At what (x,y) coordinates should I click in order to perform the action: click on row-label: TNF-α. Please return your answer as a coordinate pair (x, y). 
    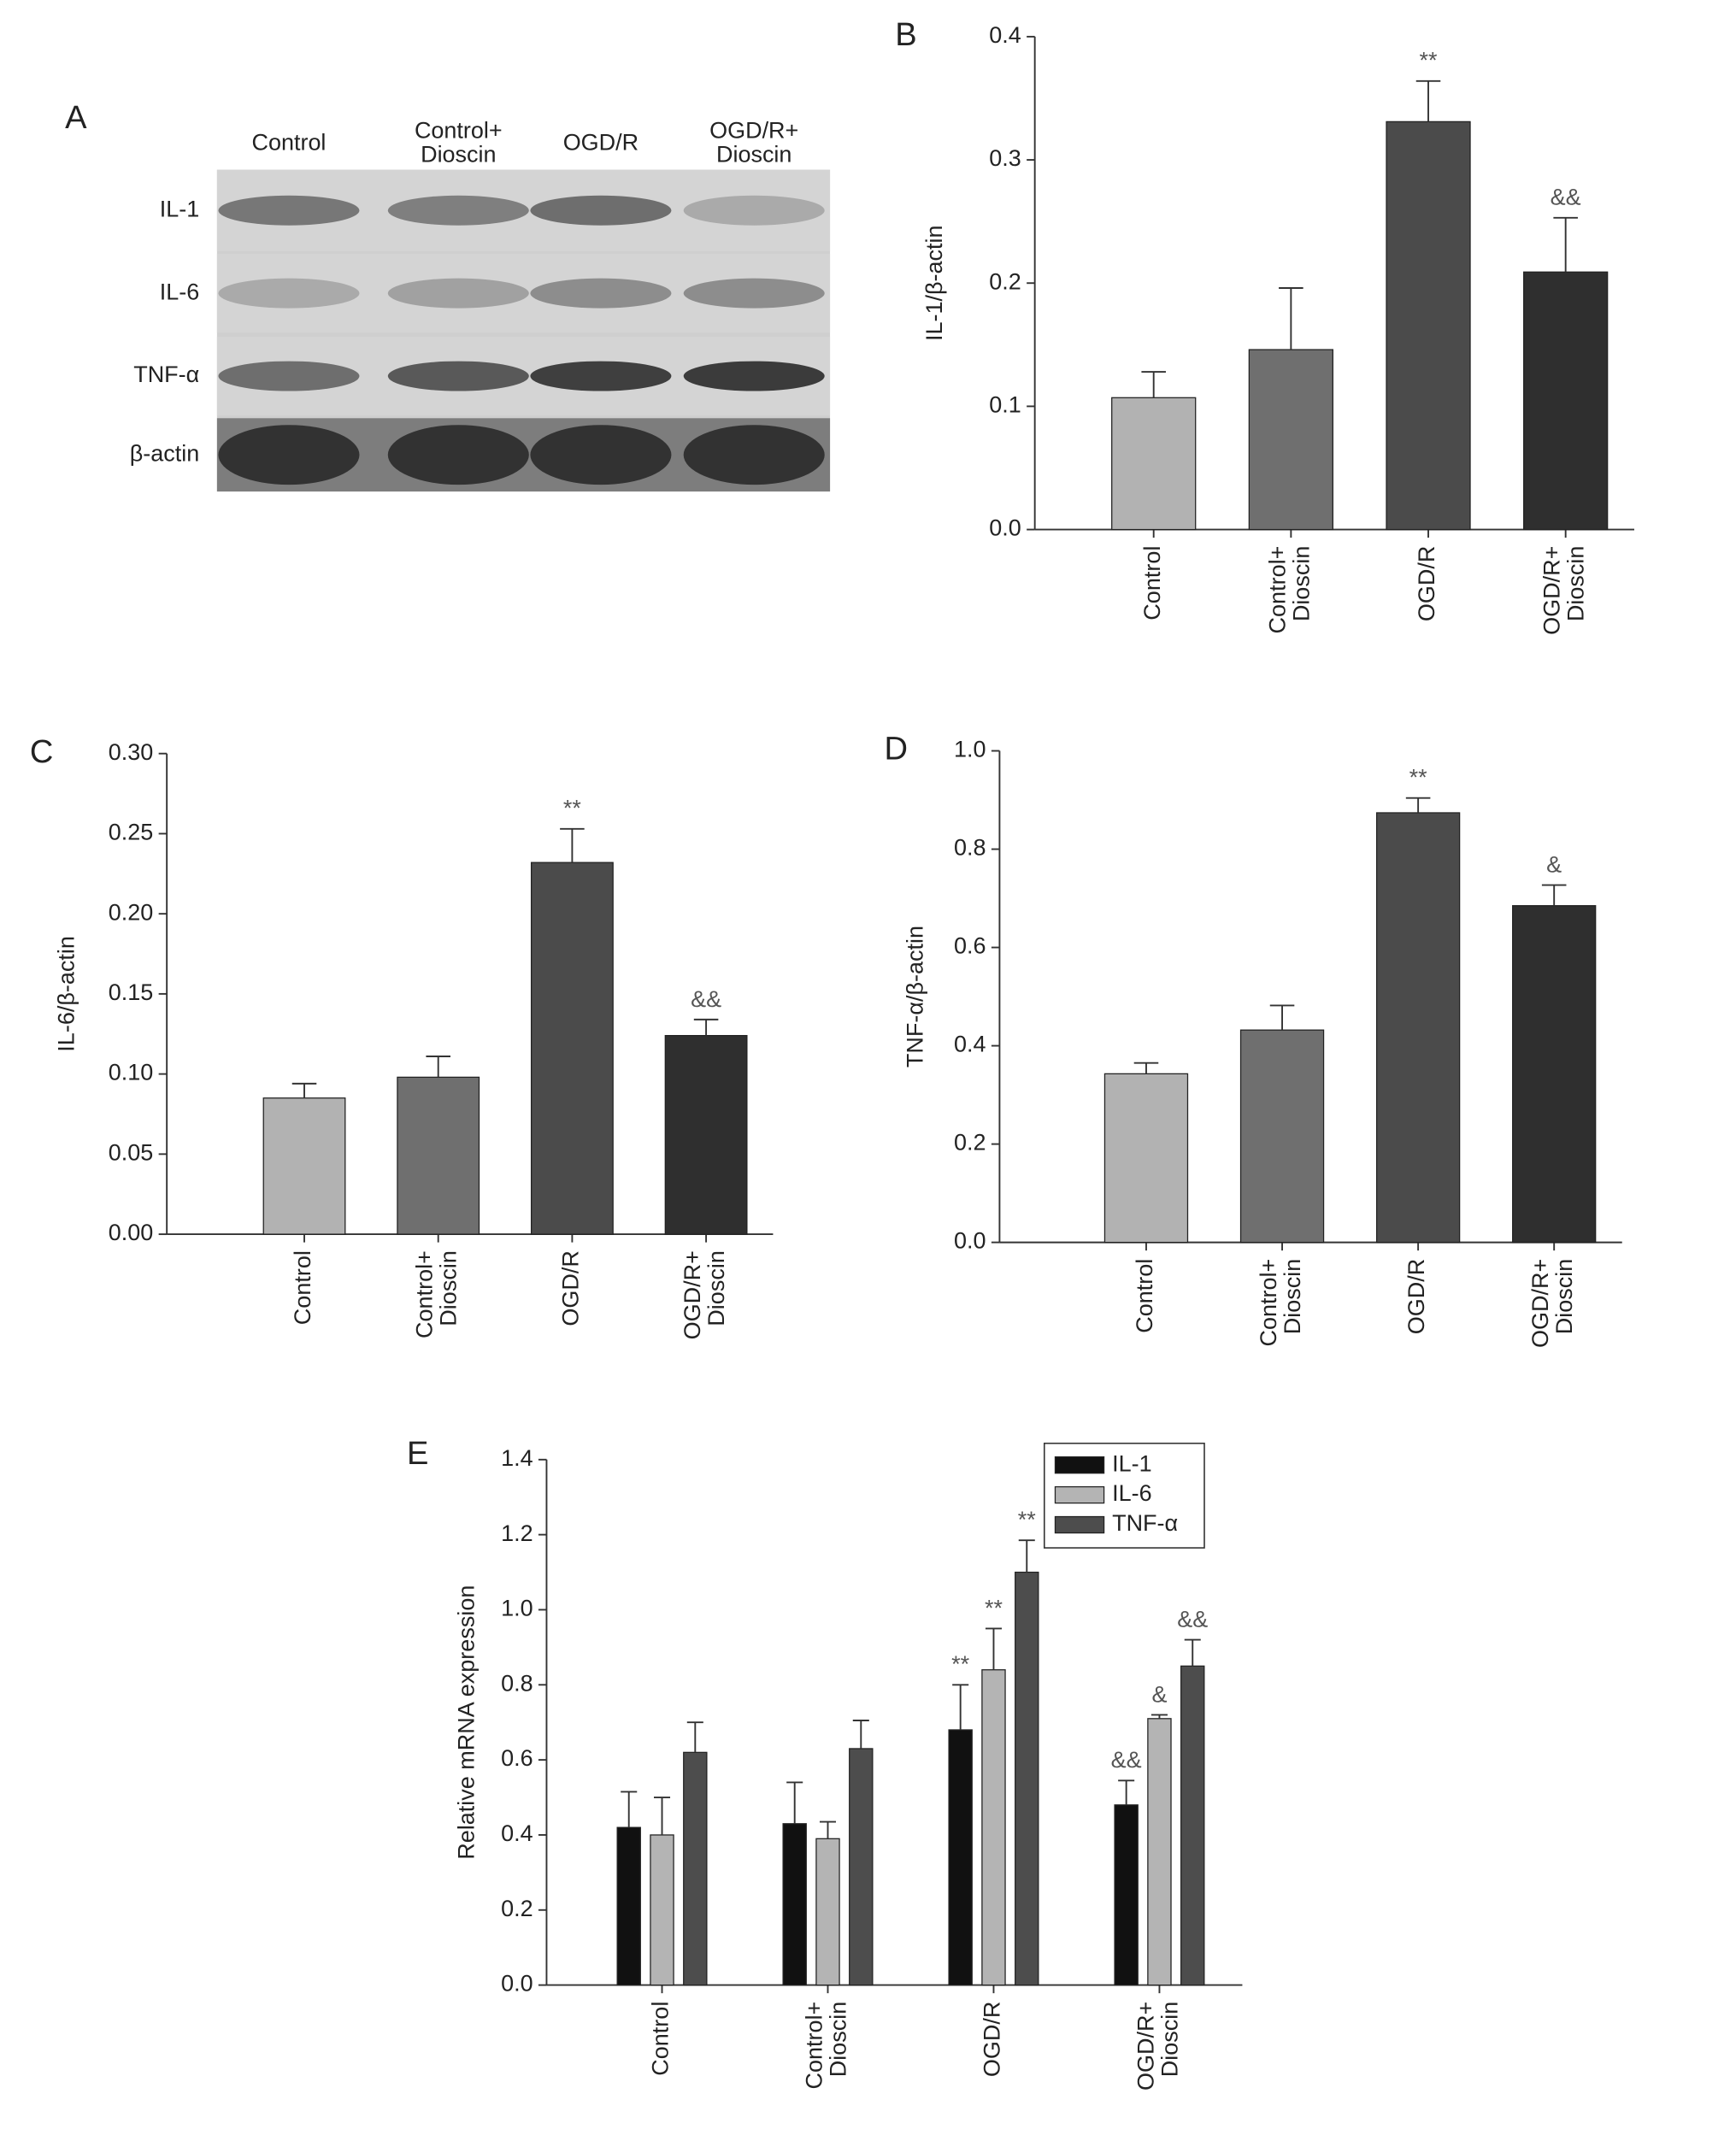
    Looking at the image, I should click on (166, 374).